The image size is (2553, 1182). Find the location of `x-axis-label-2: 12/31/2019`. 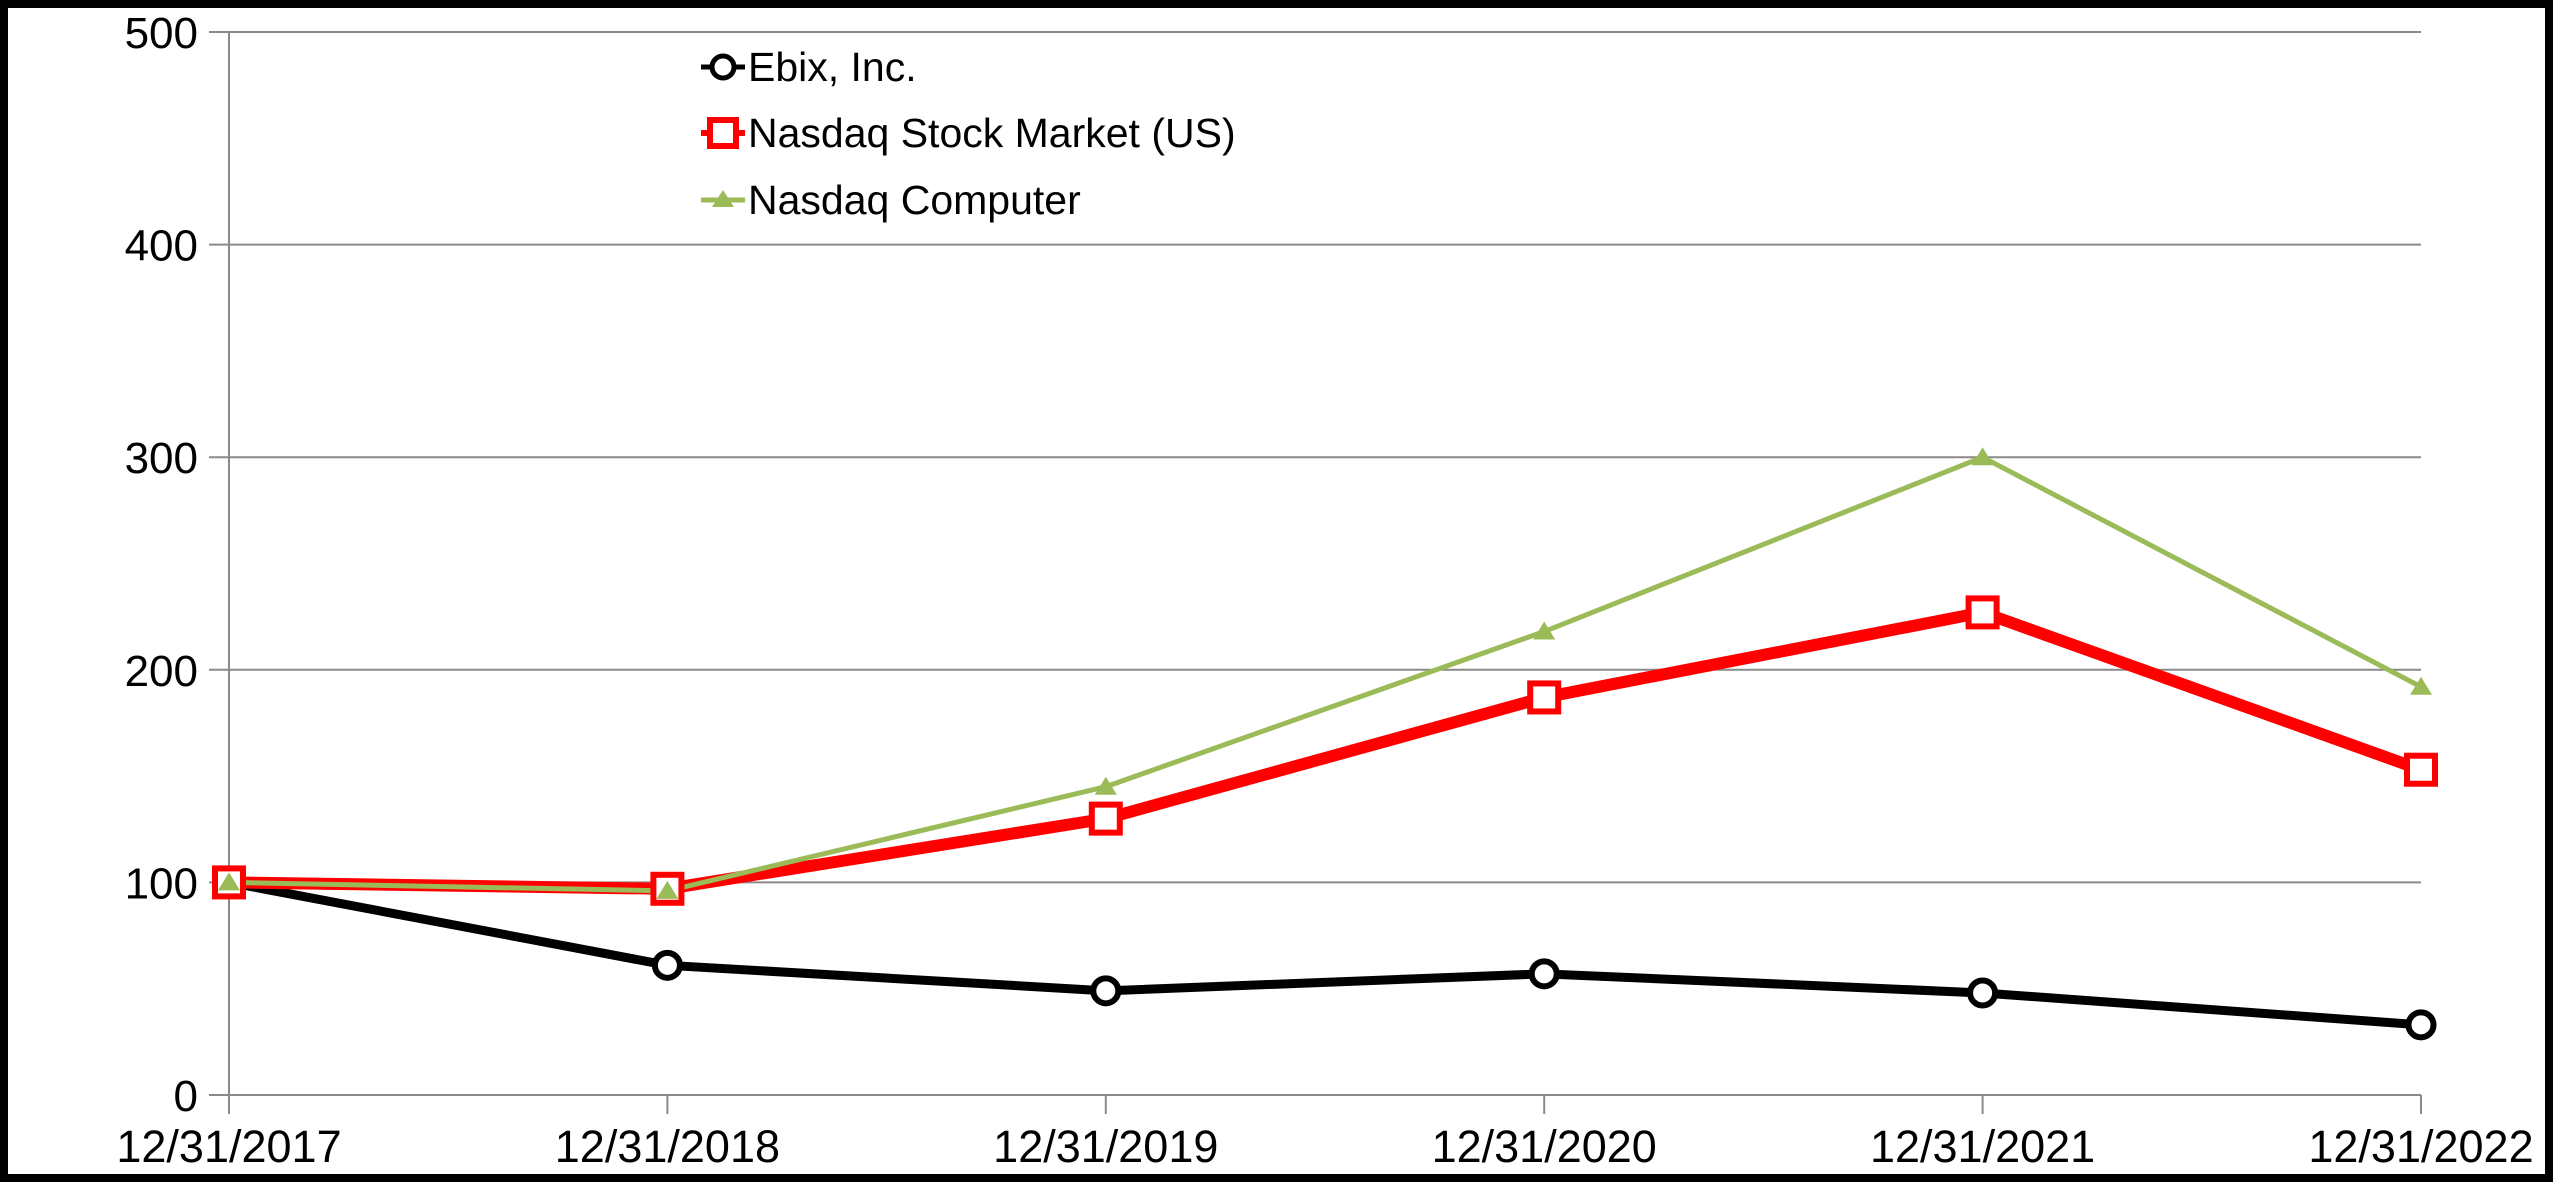

x-axis-label-2: 12/31/2019 is located at coordinates (1105, 1146).